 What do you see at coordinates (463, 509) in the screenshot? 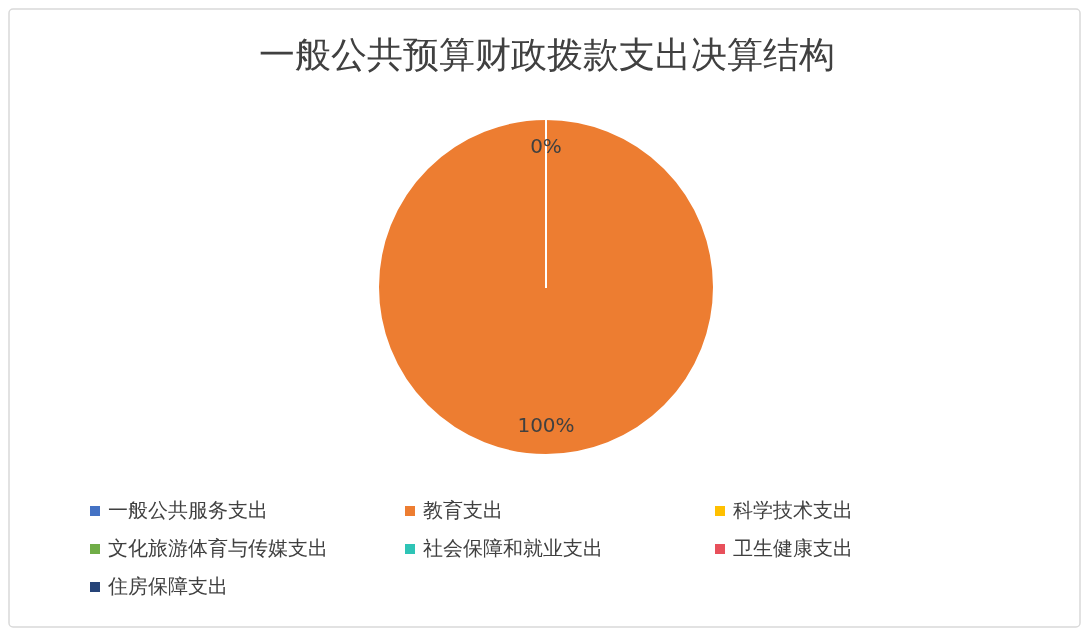
I see `legend-label: 教育支出` at bounding box center [463, 509].